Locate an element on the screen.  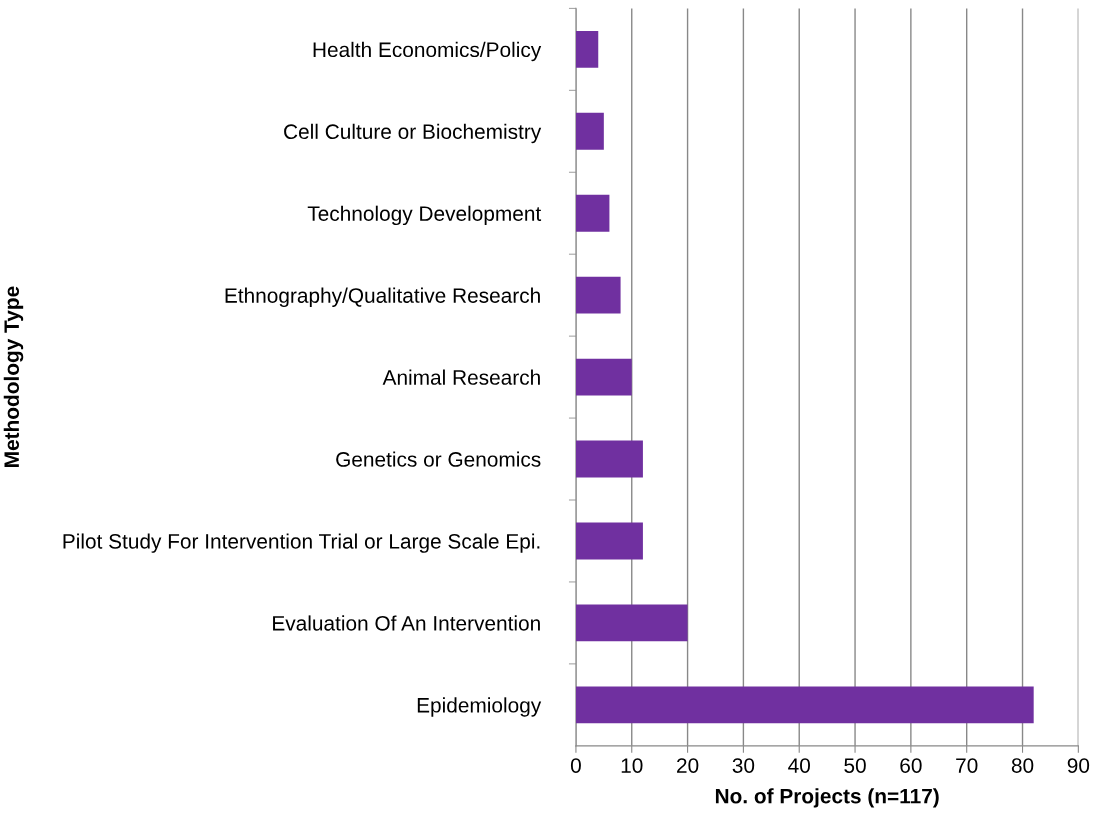
x-tick-label: 70 is located at coordinates (967, 765).